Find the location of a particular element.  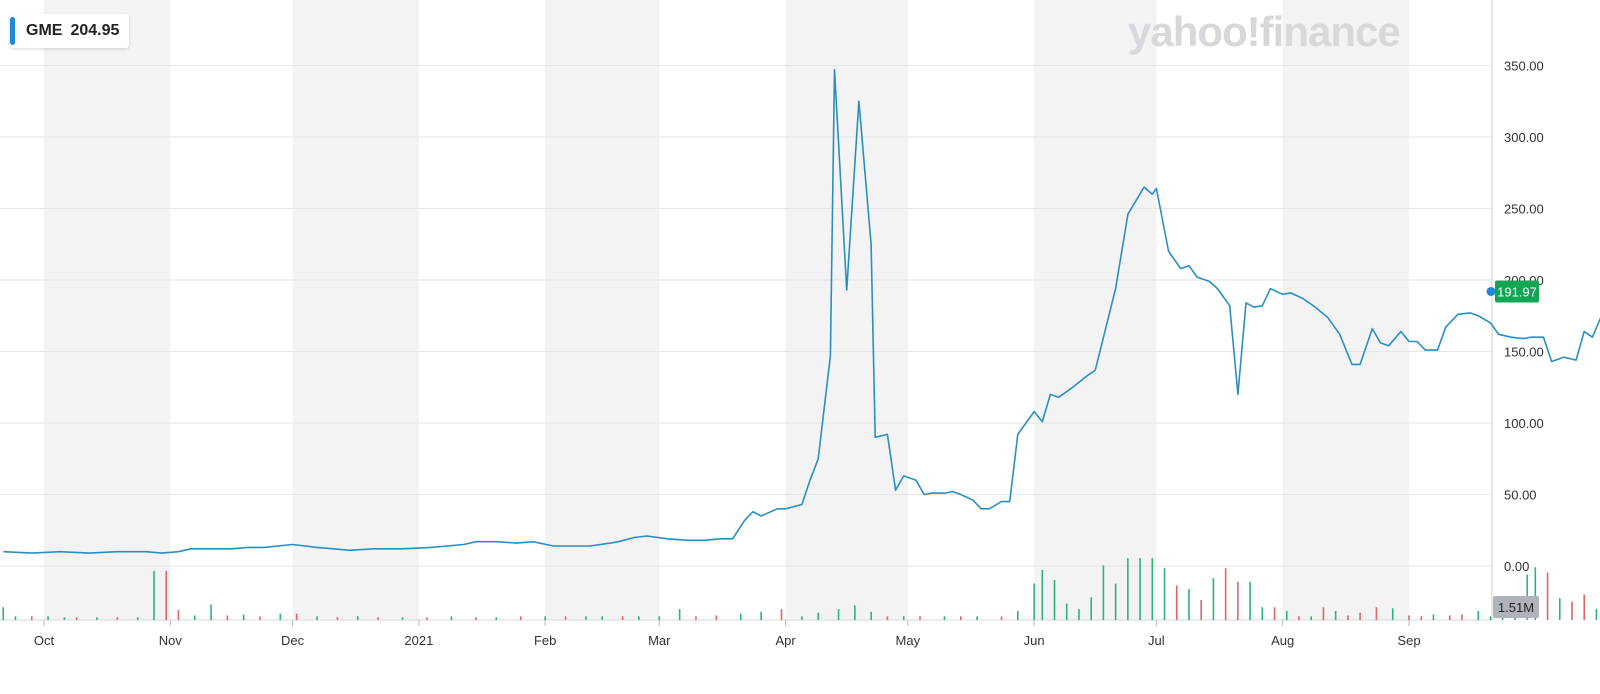

volume-badge is located at coordinates (1516, 607).